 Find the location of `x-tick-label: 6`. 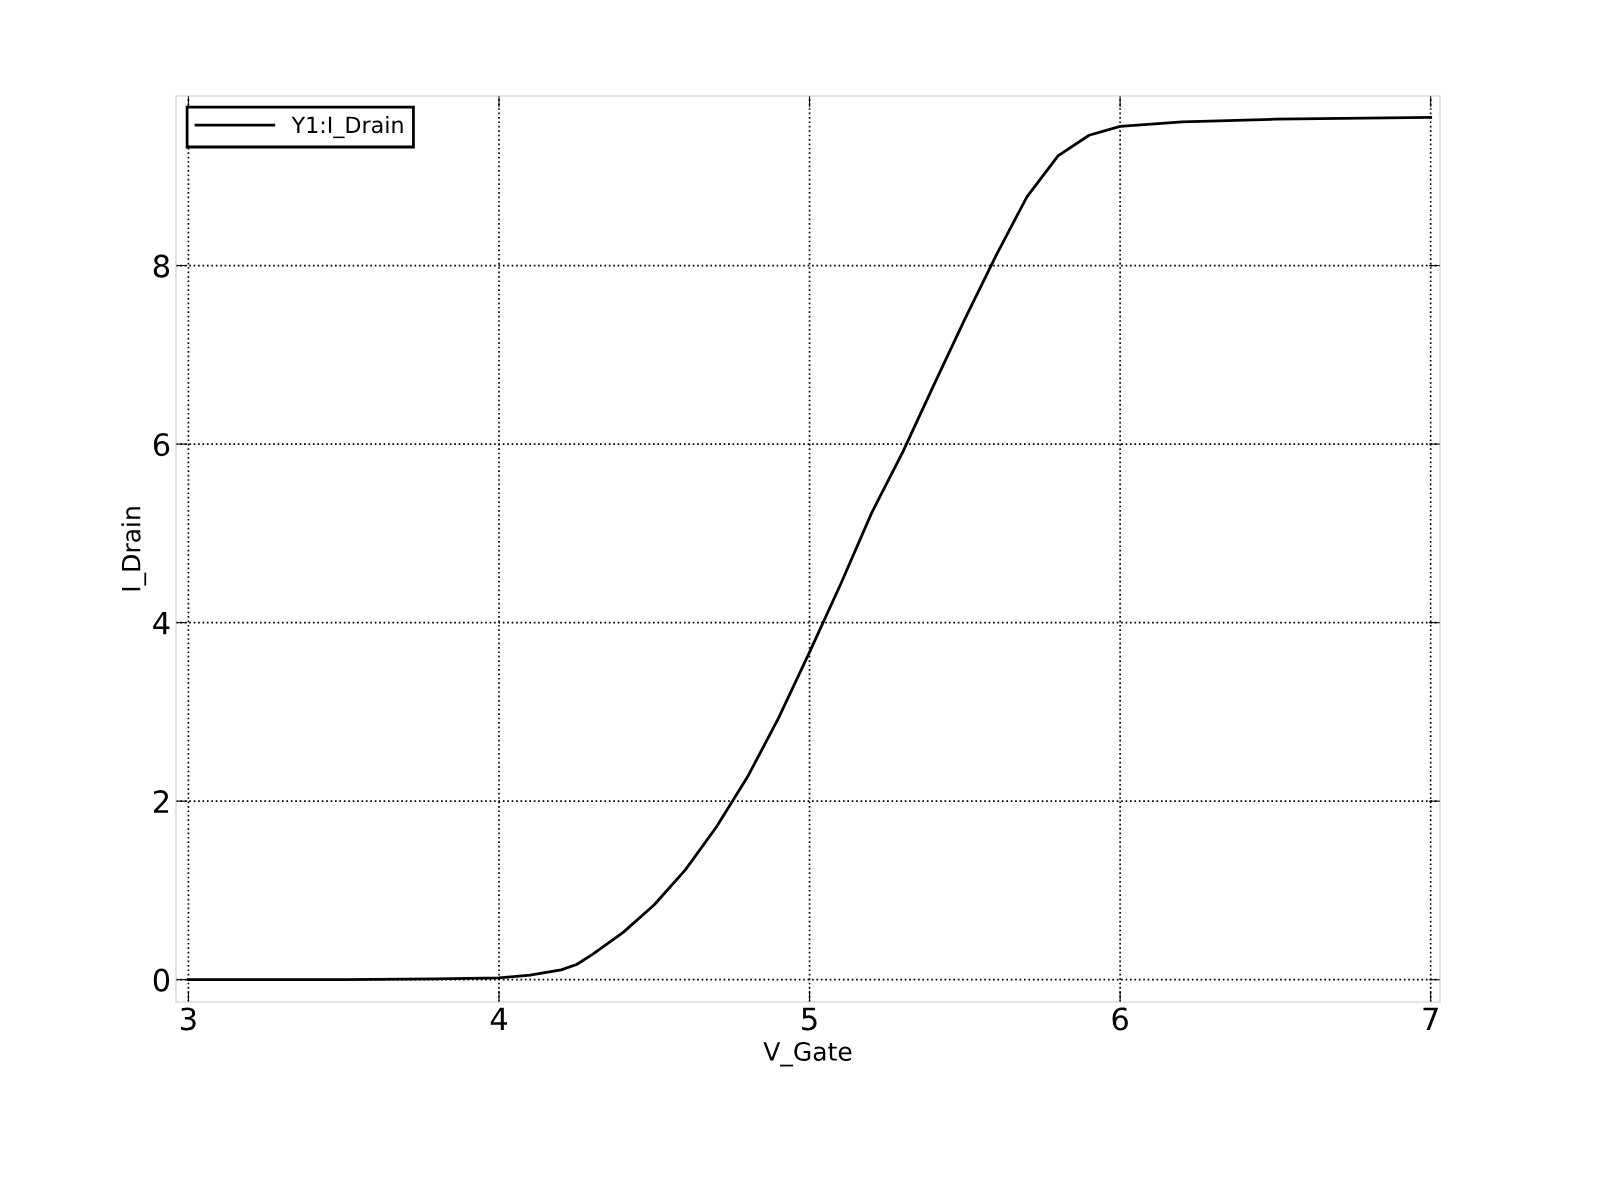

x-tick-label: 6 is located at coordinates (1120, 1019).